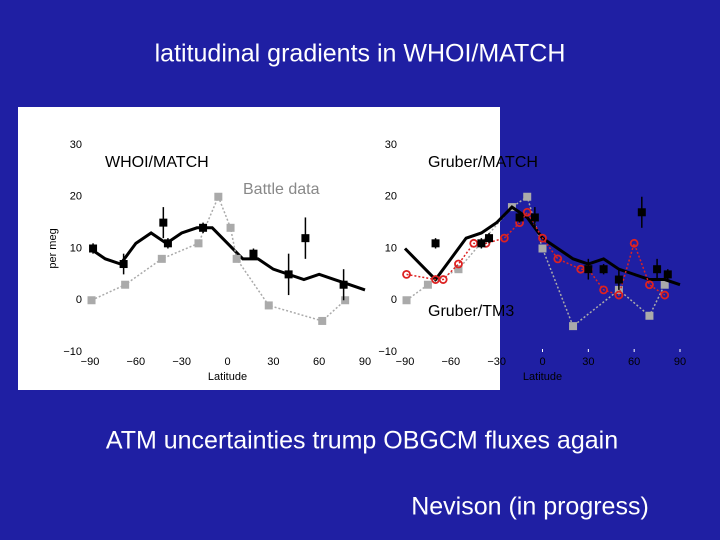  I want to click on annotation: Battle data, so click(281, 189).